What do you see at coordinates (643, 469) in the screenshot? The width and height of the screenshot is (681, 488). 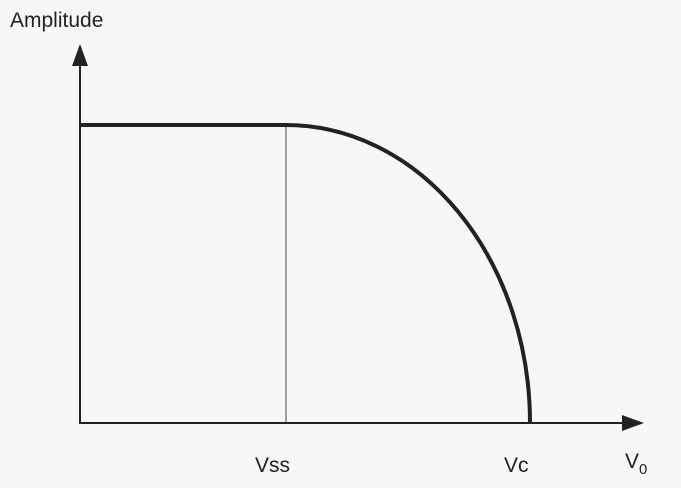 I see `x-axis-label-subscript: 0` at bounding box center [643, 469].